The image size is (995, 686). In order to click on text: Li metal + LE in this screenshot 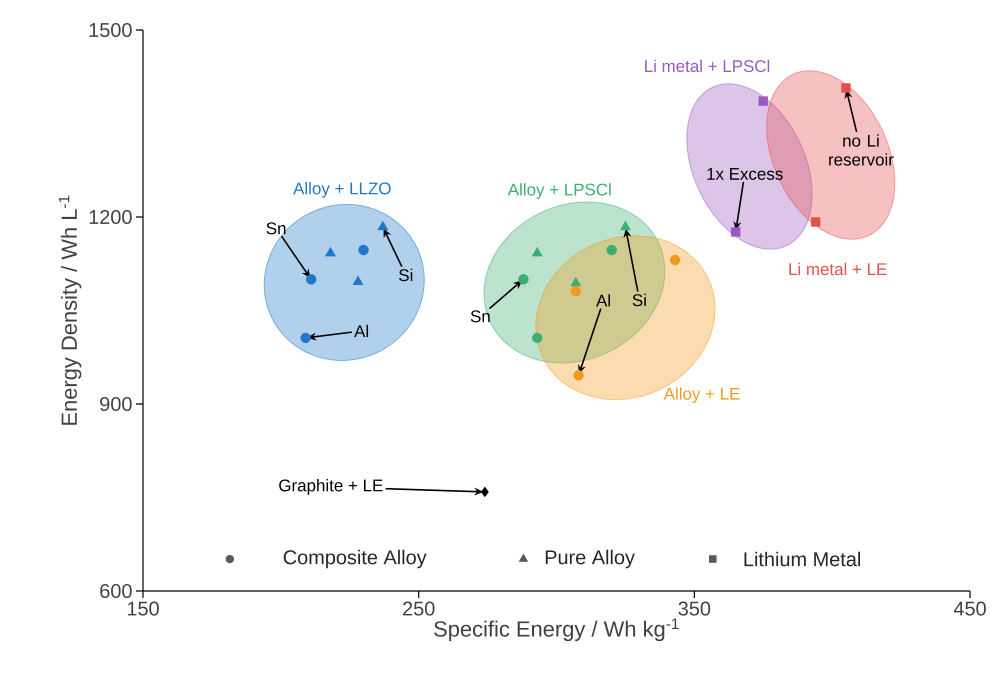, I will do `click(838, 269)`.